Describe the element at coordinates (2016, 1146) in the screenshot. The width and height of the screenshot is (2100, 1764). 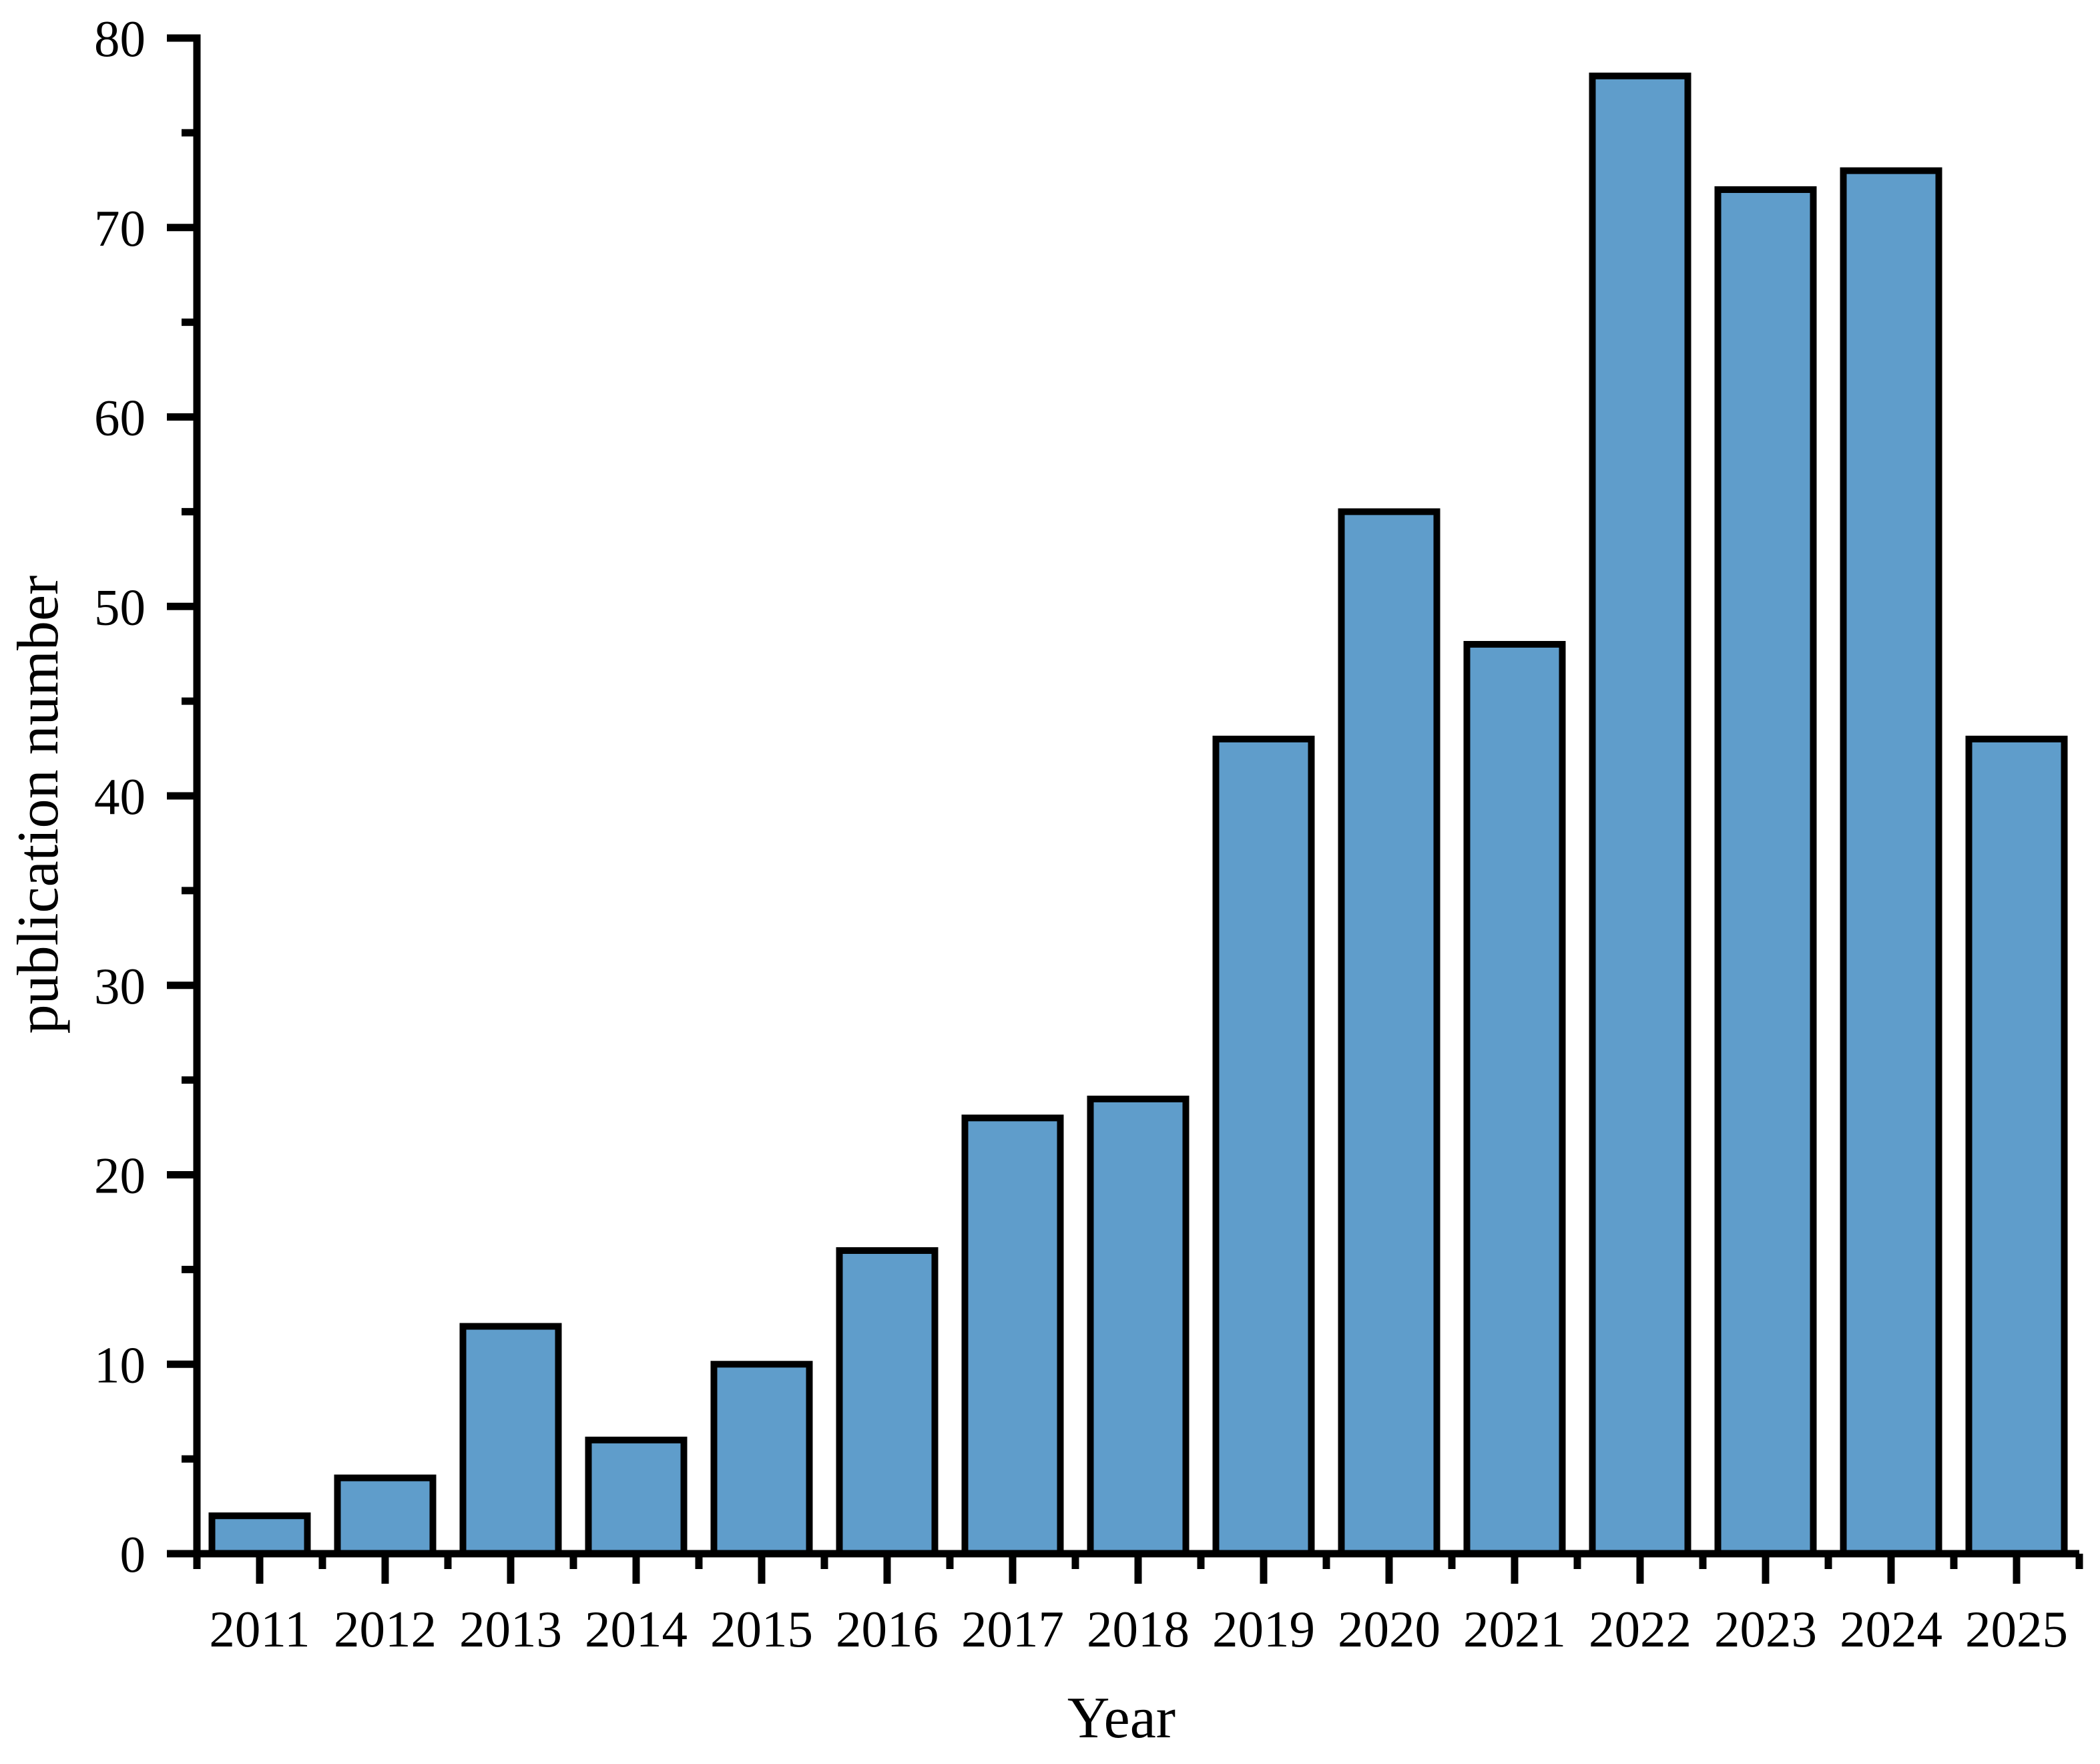
I see `bar-2025` at that location.